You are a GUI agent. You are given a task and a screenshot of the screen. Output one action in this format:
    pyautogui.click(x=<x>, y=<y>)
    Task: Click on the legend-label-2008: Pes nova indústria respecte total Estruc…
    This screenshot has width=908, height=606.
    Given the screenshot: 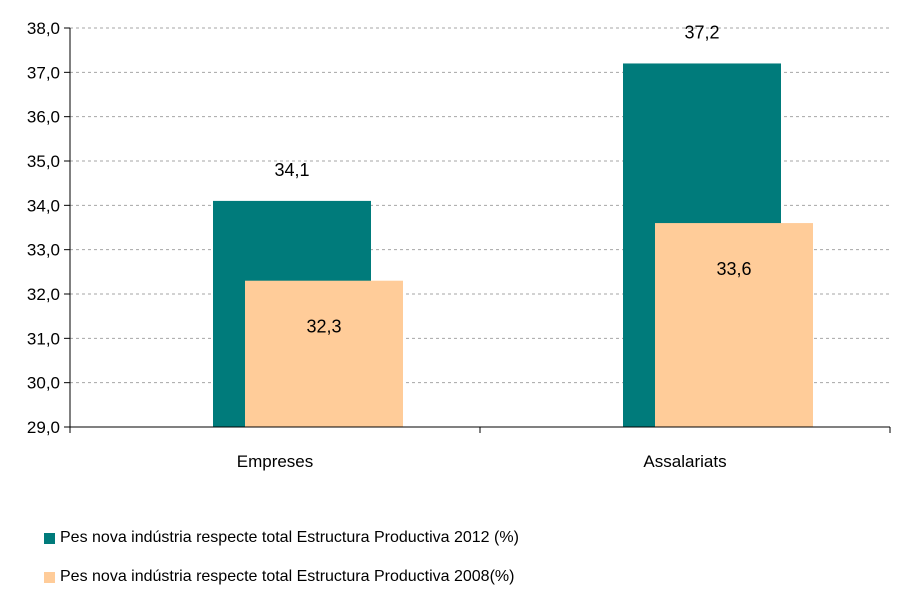 What is the action you would take?
    pyautogui.click(x=287, y=576)
    